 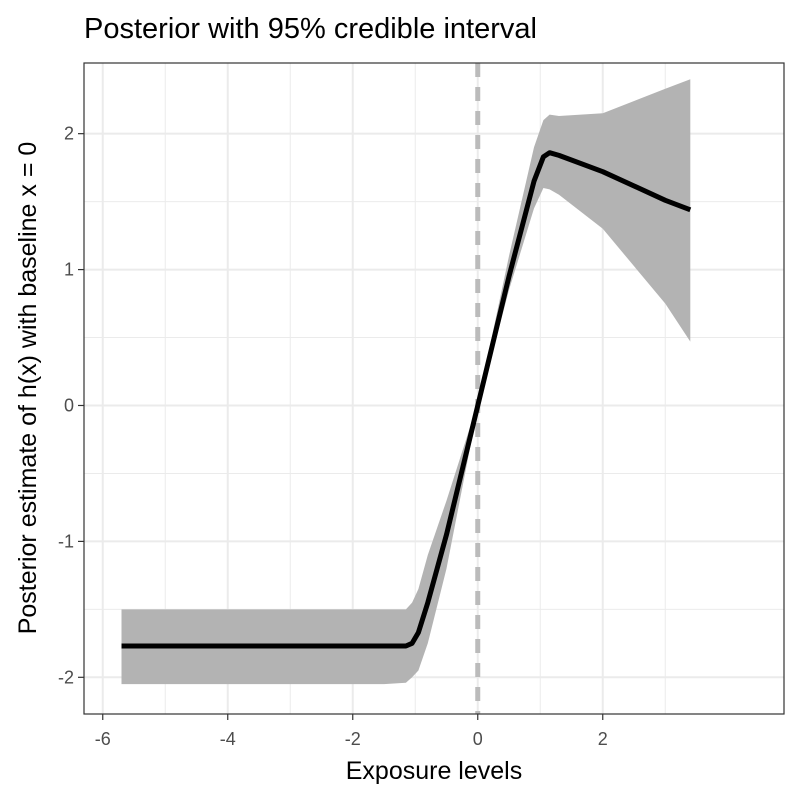 I want to click on x-axis: -6 -4 -2 0 2, so click(x=351, y=731).